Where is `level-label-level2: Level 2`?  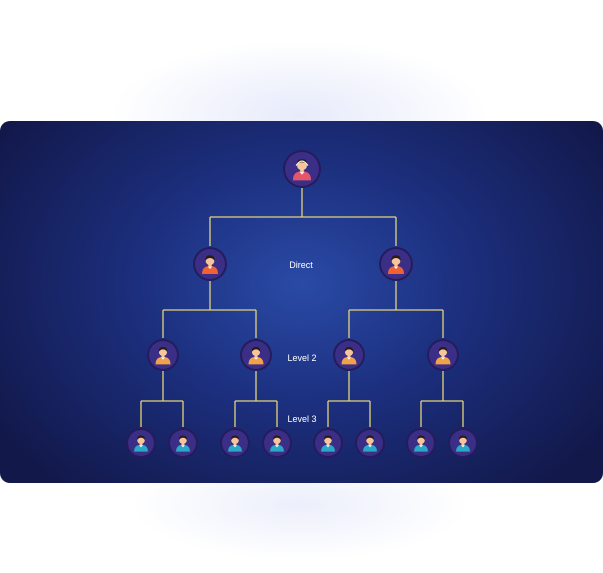
level-label-level2: Level 2 is located at coordinates (301, 358).